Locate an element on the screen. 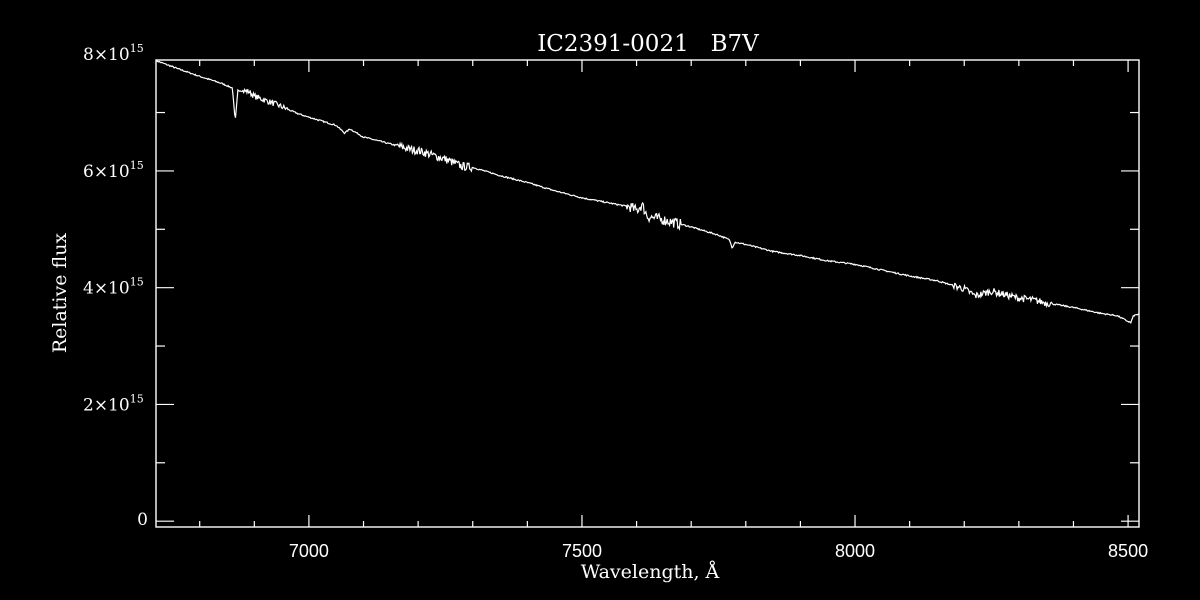 The height and width of the screenshot is (600, 1200). y-tick-label: 8×10¹⁵ is located at coordinates (113, 53).